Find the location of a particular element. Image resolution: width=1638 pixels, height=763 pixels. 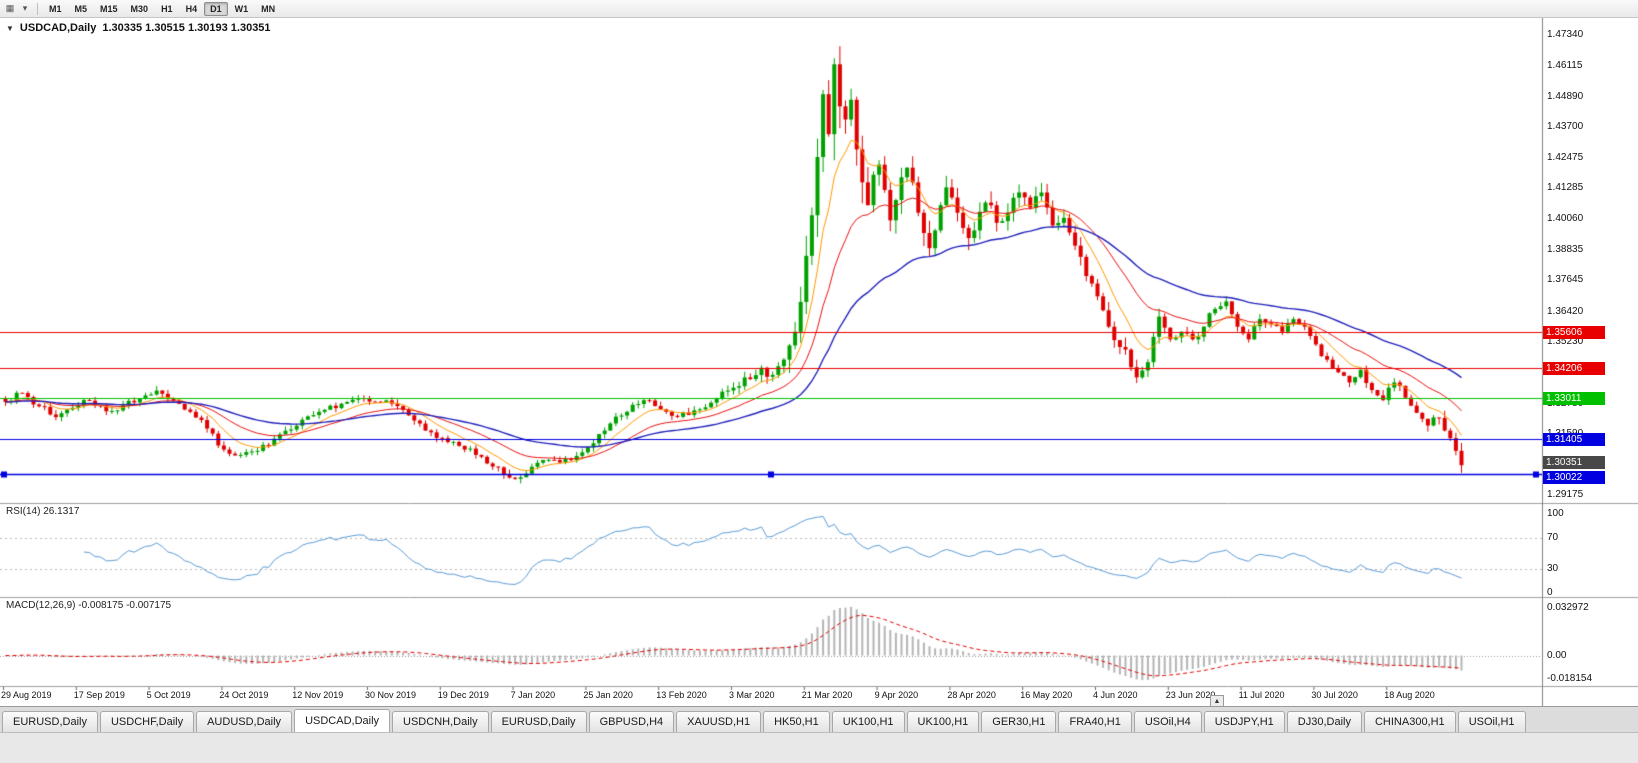

date-label: 9 Apr 2020 is located at coordinates (896, 695).